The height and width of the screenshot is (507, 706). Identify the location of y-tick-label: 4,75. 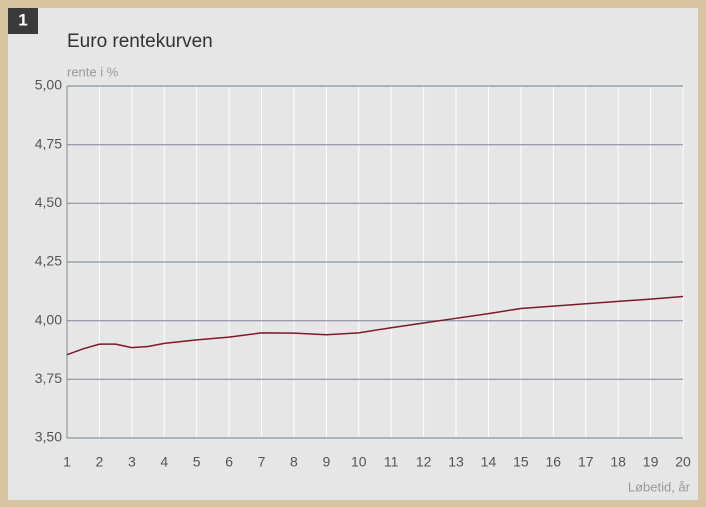
(48, 143).